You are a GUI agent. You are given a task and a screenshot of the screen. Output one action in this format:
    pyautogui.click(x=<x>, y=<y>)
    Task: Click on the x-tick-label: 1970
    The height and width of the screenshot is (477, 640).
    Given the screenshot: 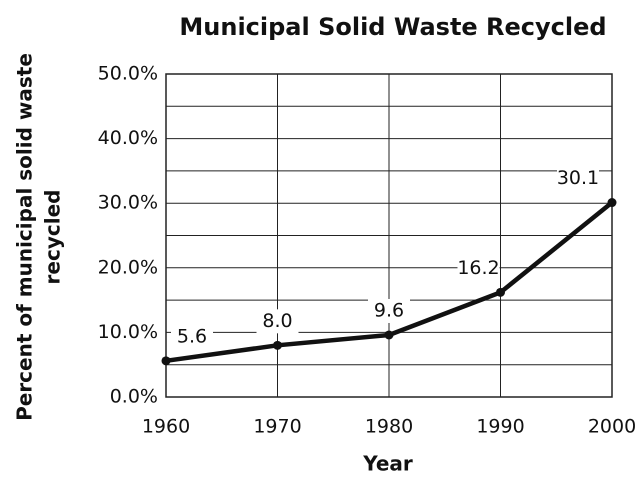 What is the action you would take?
    pyautogui.click(x=277, y=427)
    